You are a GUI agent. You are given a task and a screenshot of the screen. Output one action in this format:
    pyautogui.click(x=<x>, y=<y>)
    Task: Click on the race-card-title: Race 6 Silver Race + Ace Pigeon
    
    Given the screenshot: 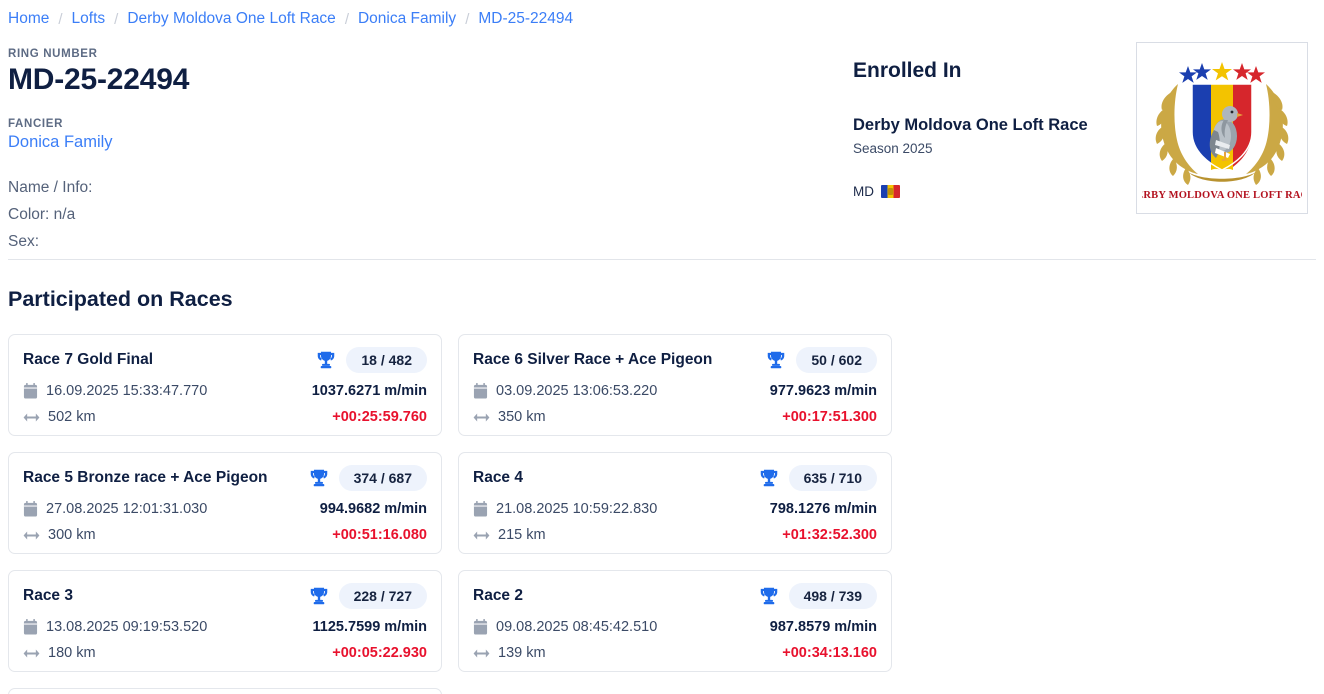 What is the action you would take?
    pyautogui.click(x=593, y=359)
    